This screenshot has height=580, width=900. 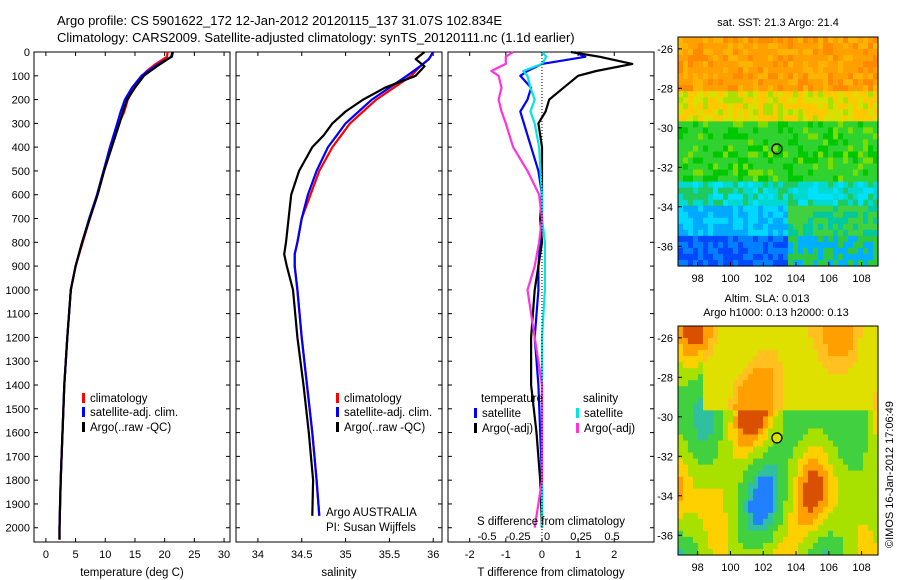 I want to click on legend-swatch, so click(x=83, y=427).